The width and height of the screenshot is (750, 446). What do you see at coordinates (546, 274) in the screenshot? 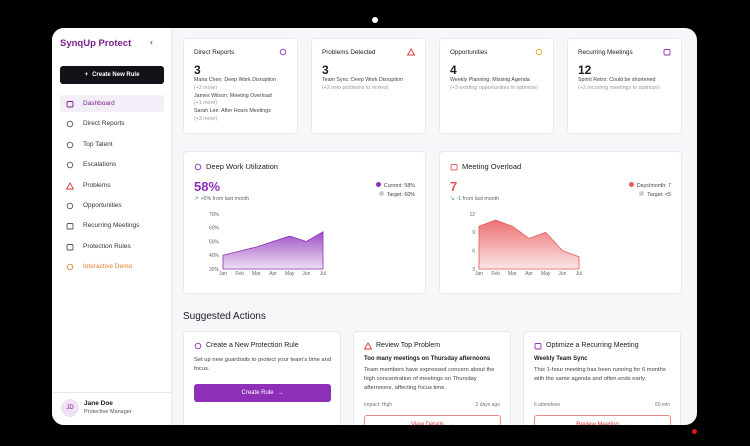
I see `x-tick-label: May` at bounding box center [546, 274].